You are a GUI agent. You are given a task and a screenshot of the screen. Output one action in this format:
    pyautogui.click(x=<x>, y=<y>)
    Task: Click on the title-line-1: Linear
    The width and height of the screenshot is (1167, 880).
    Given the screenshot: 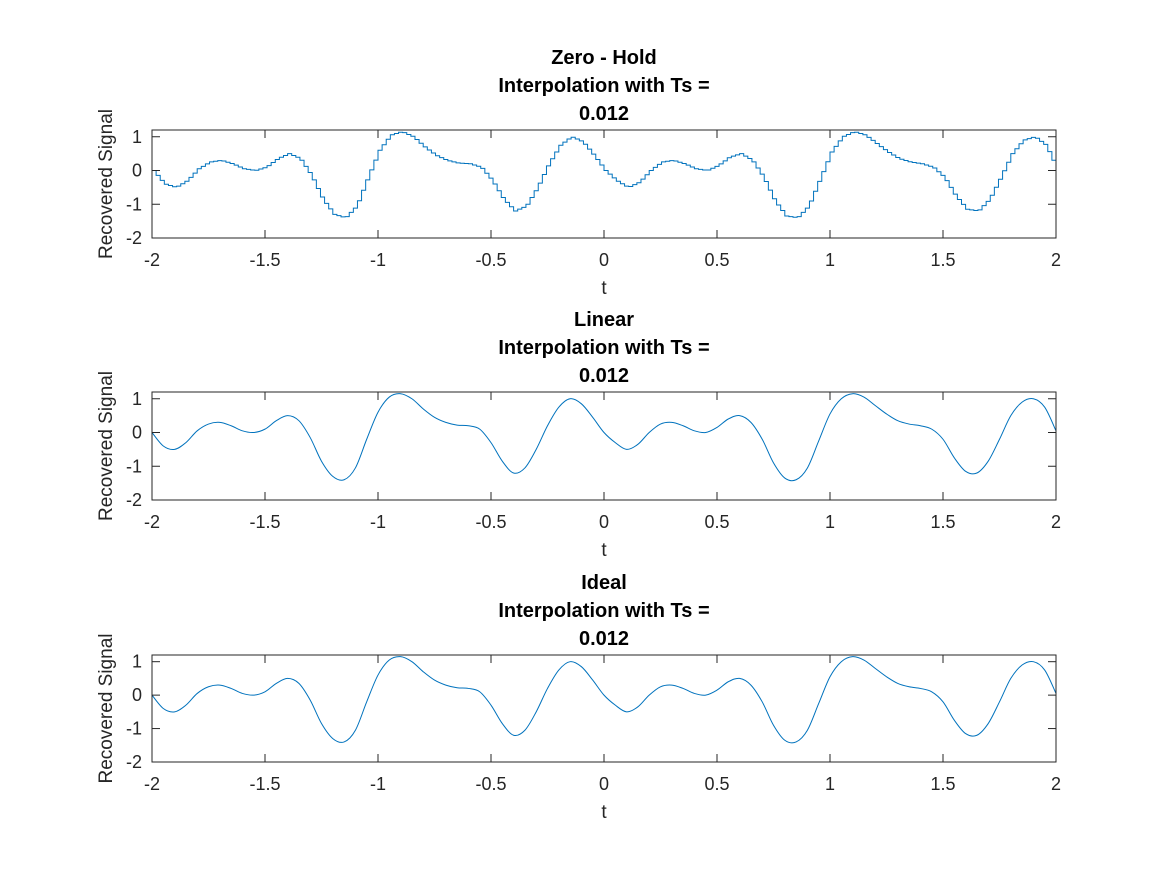 What is the action you would take?
    pyautogui.click(x=604, y=320)
    